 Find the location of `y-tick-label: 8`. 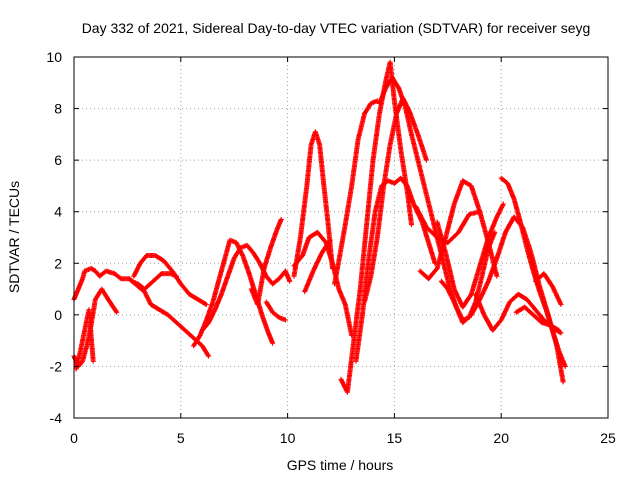

y-tick-label: 8 is located at coordinates (58, 109).